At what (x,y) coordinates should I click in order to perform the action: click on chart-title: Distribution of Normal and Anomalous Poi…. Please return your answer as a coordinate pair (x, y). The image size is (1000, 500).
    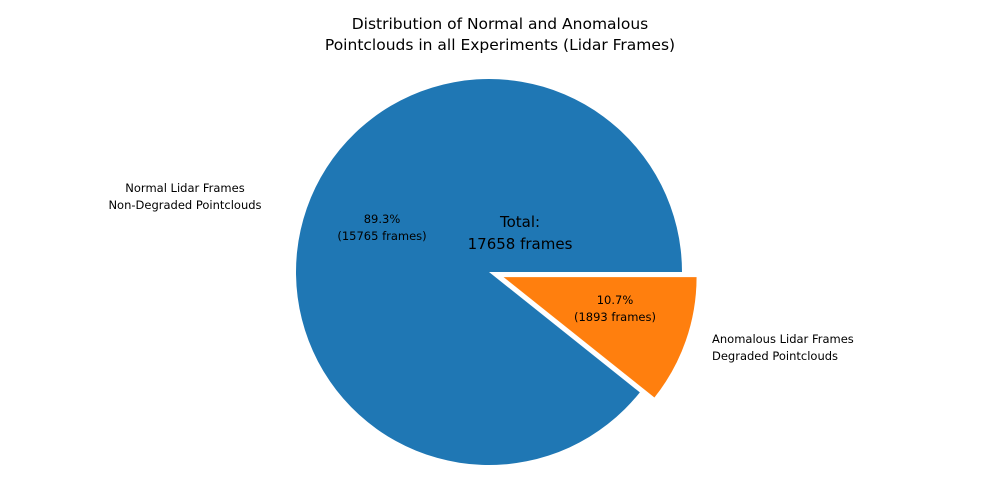
    Looking at the image, I should click on (500, 34).